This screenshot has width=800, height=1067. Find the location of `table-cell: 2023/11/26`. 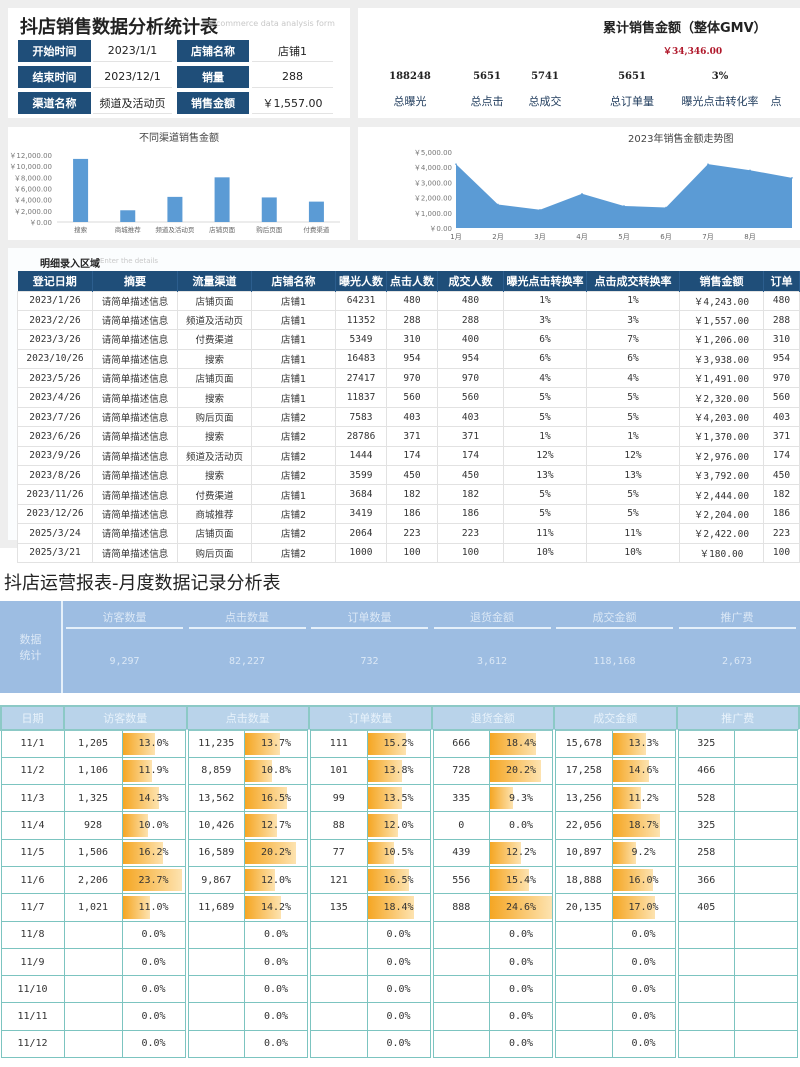

table-cell: 2023/11/26 is located at coordinates (55, 494).